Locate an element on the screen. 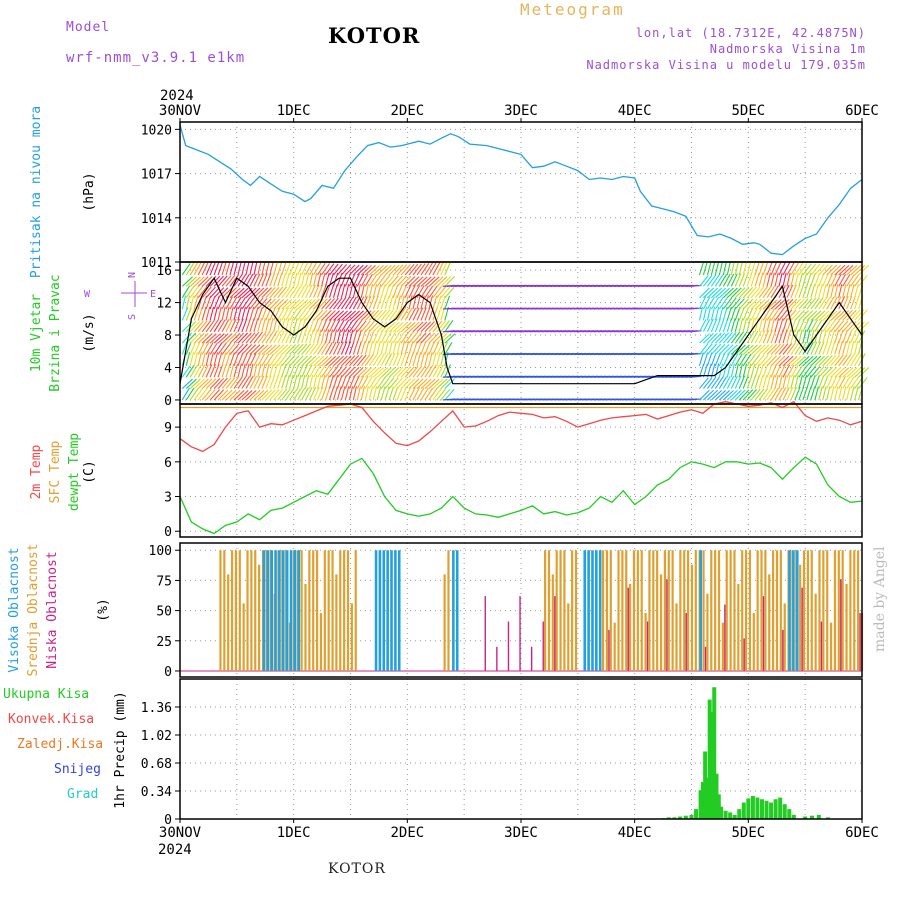  y-tick-label: 9 is located at coordinates (168, 428).